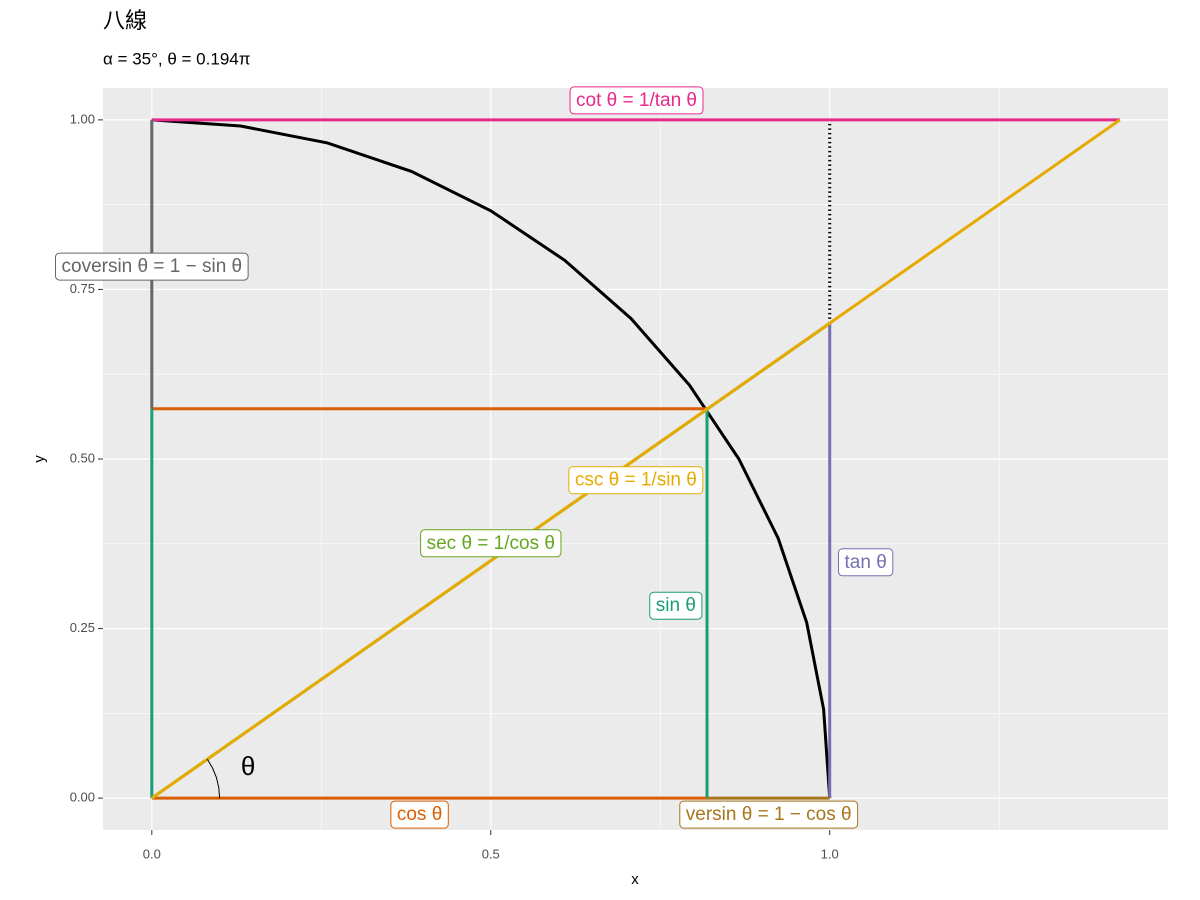  I want to click on annotation-label: cot θ = 1/tan θ, so click(636, 100).